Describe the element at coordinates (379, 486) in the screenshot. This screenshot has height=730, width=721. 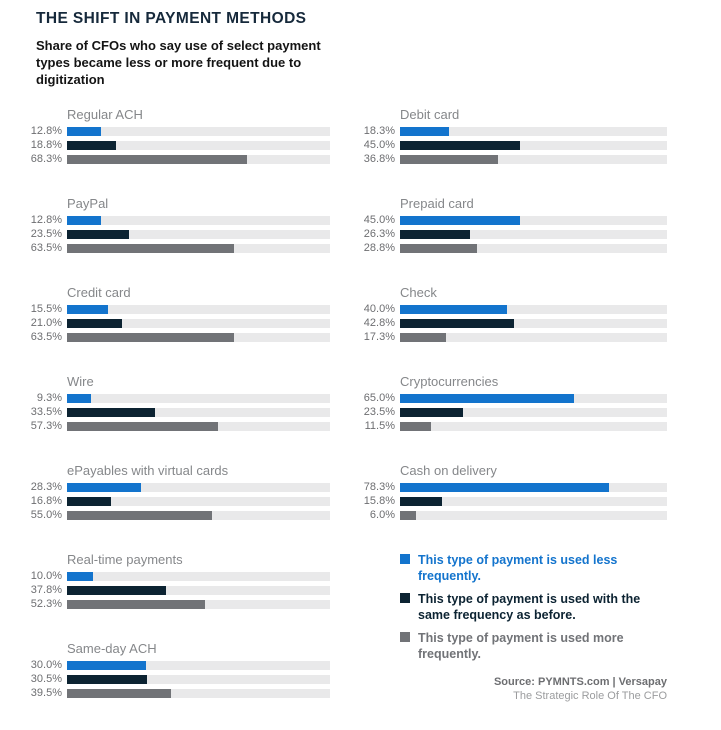
I see `value-label: 78.3%` at that location.